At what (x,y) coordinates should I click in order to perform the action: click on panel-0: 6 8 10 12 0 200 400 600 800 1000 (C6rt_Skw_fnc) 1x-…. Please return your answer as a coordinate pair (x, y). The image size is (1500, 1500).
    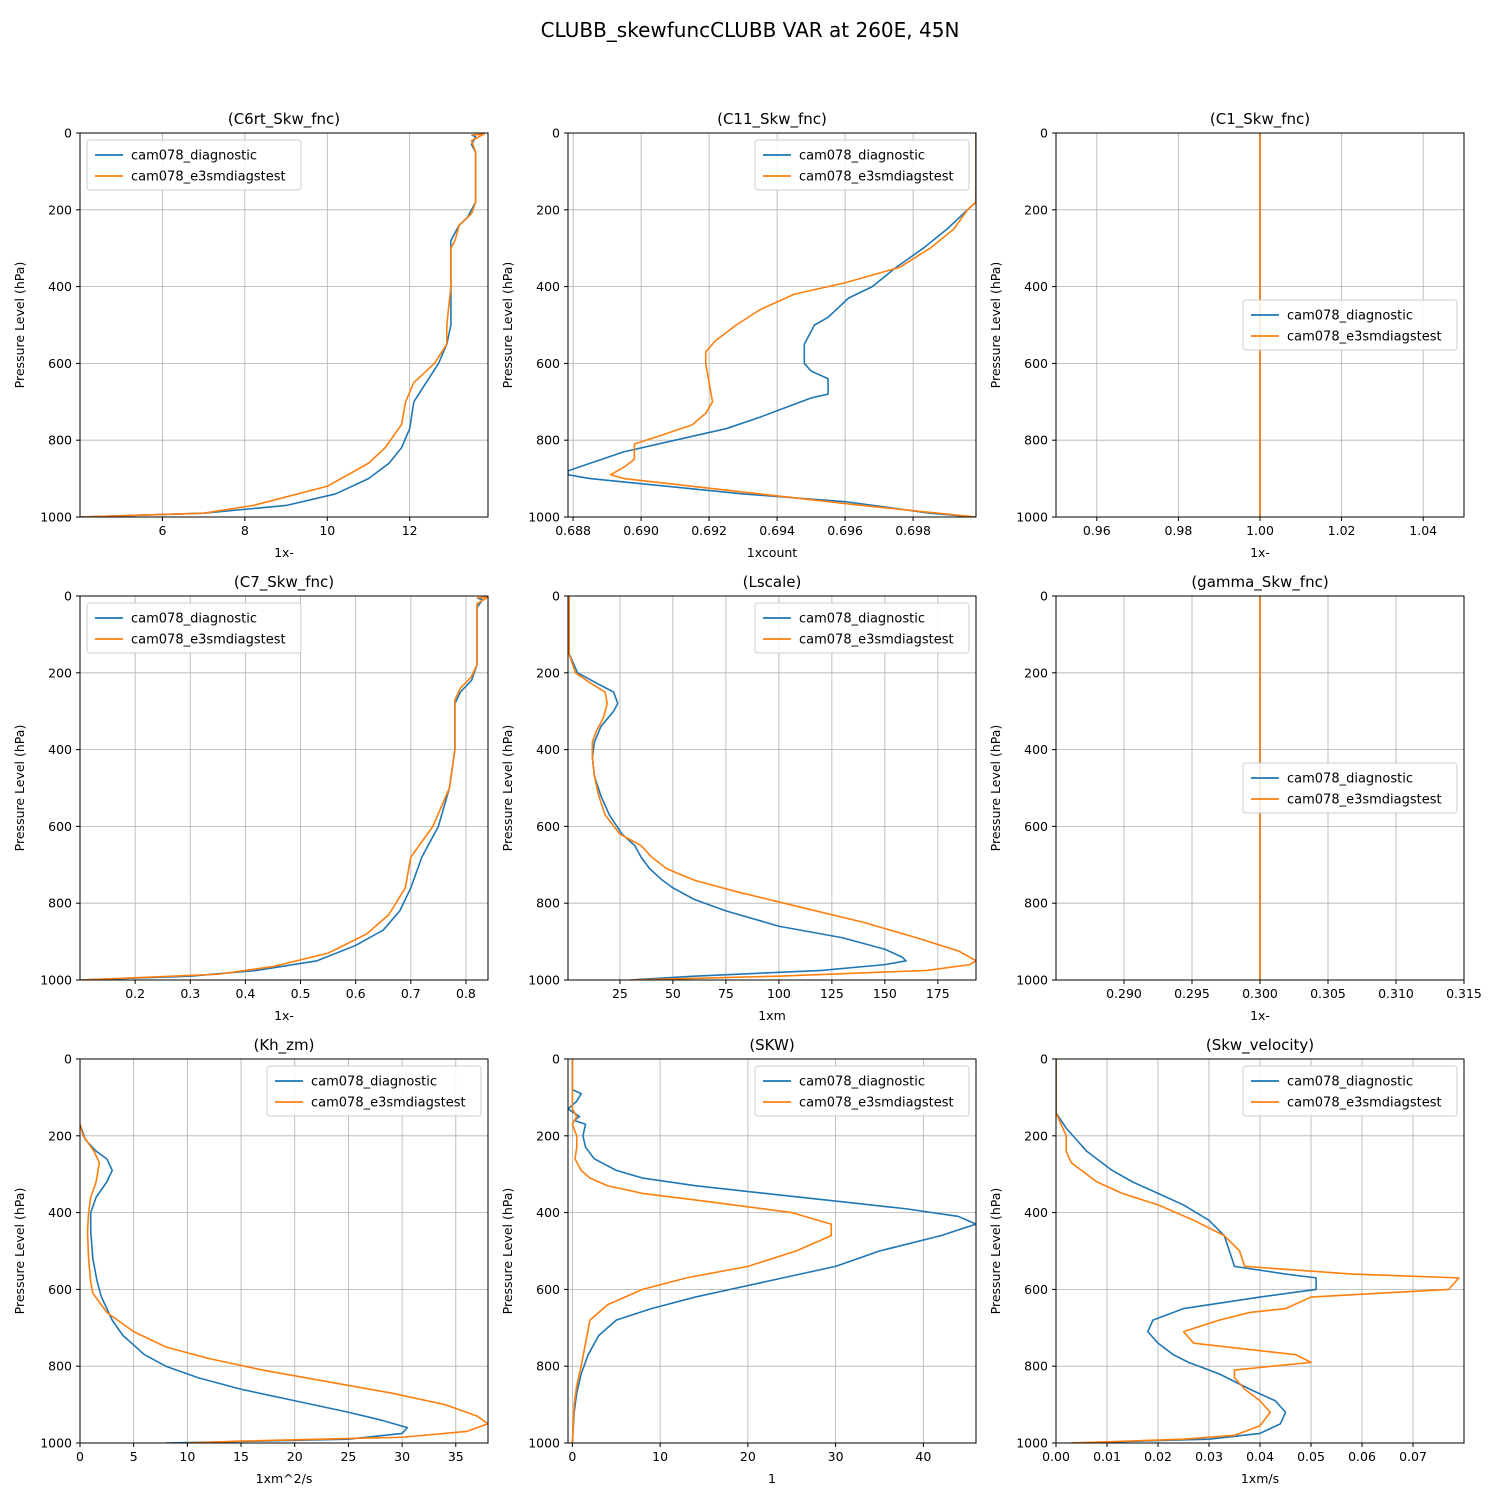
    Looking at the image, I should click on (250, 335).